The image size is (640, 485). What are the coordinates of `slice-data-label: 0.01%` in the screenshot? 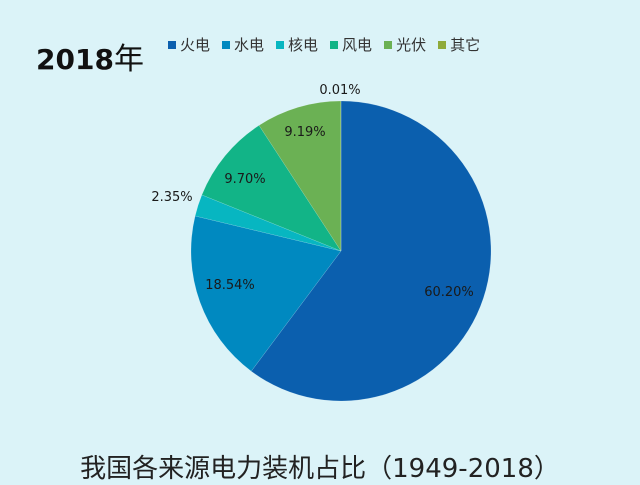 It's located at (339, 90).